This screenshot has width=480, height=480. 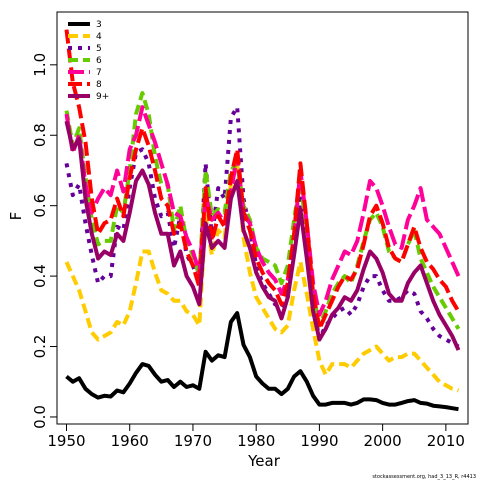 I want to click on legend-label-1: 4, so click(x=99, y=37).